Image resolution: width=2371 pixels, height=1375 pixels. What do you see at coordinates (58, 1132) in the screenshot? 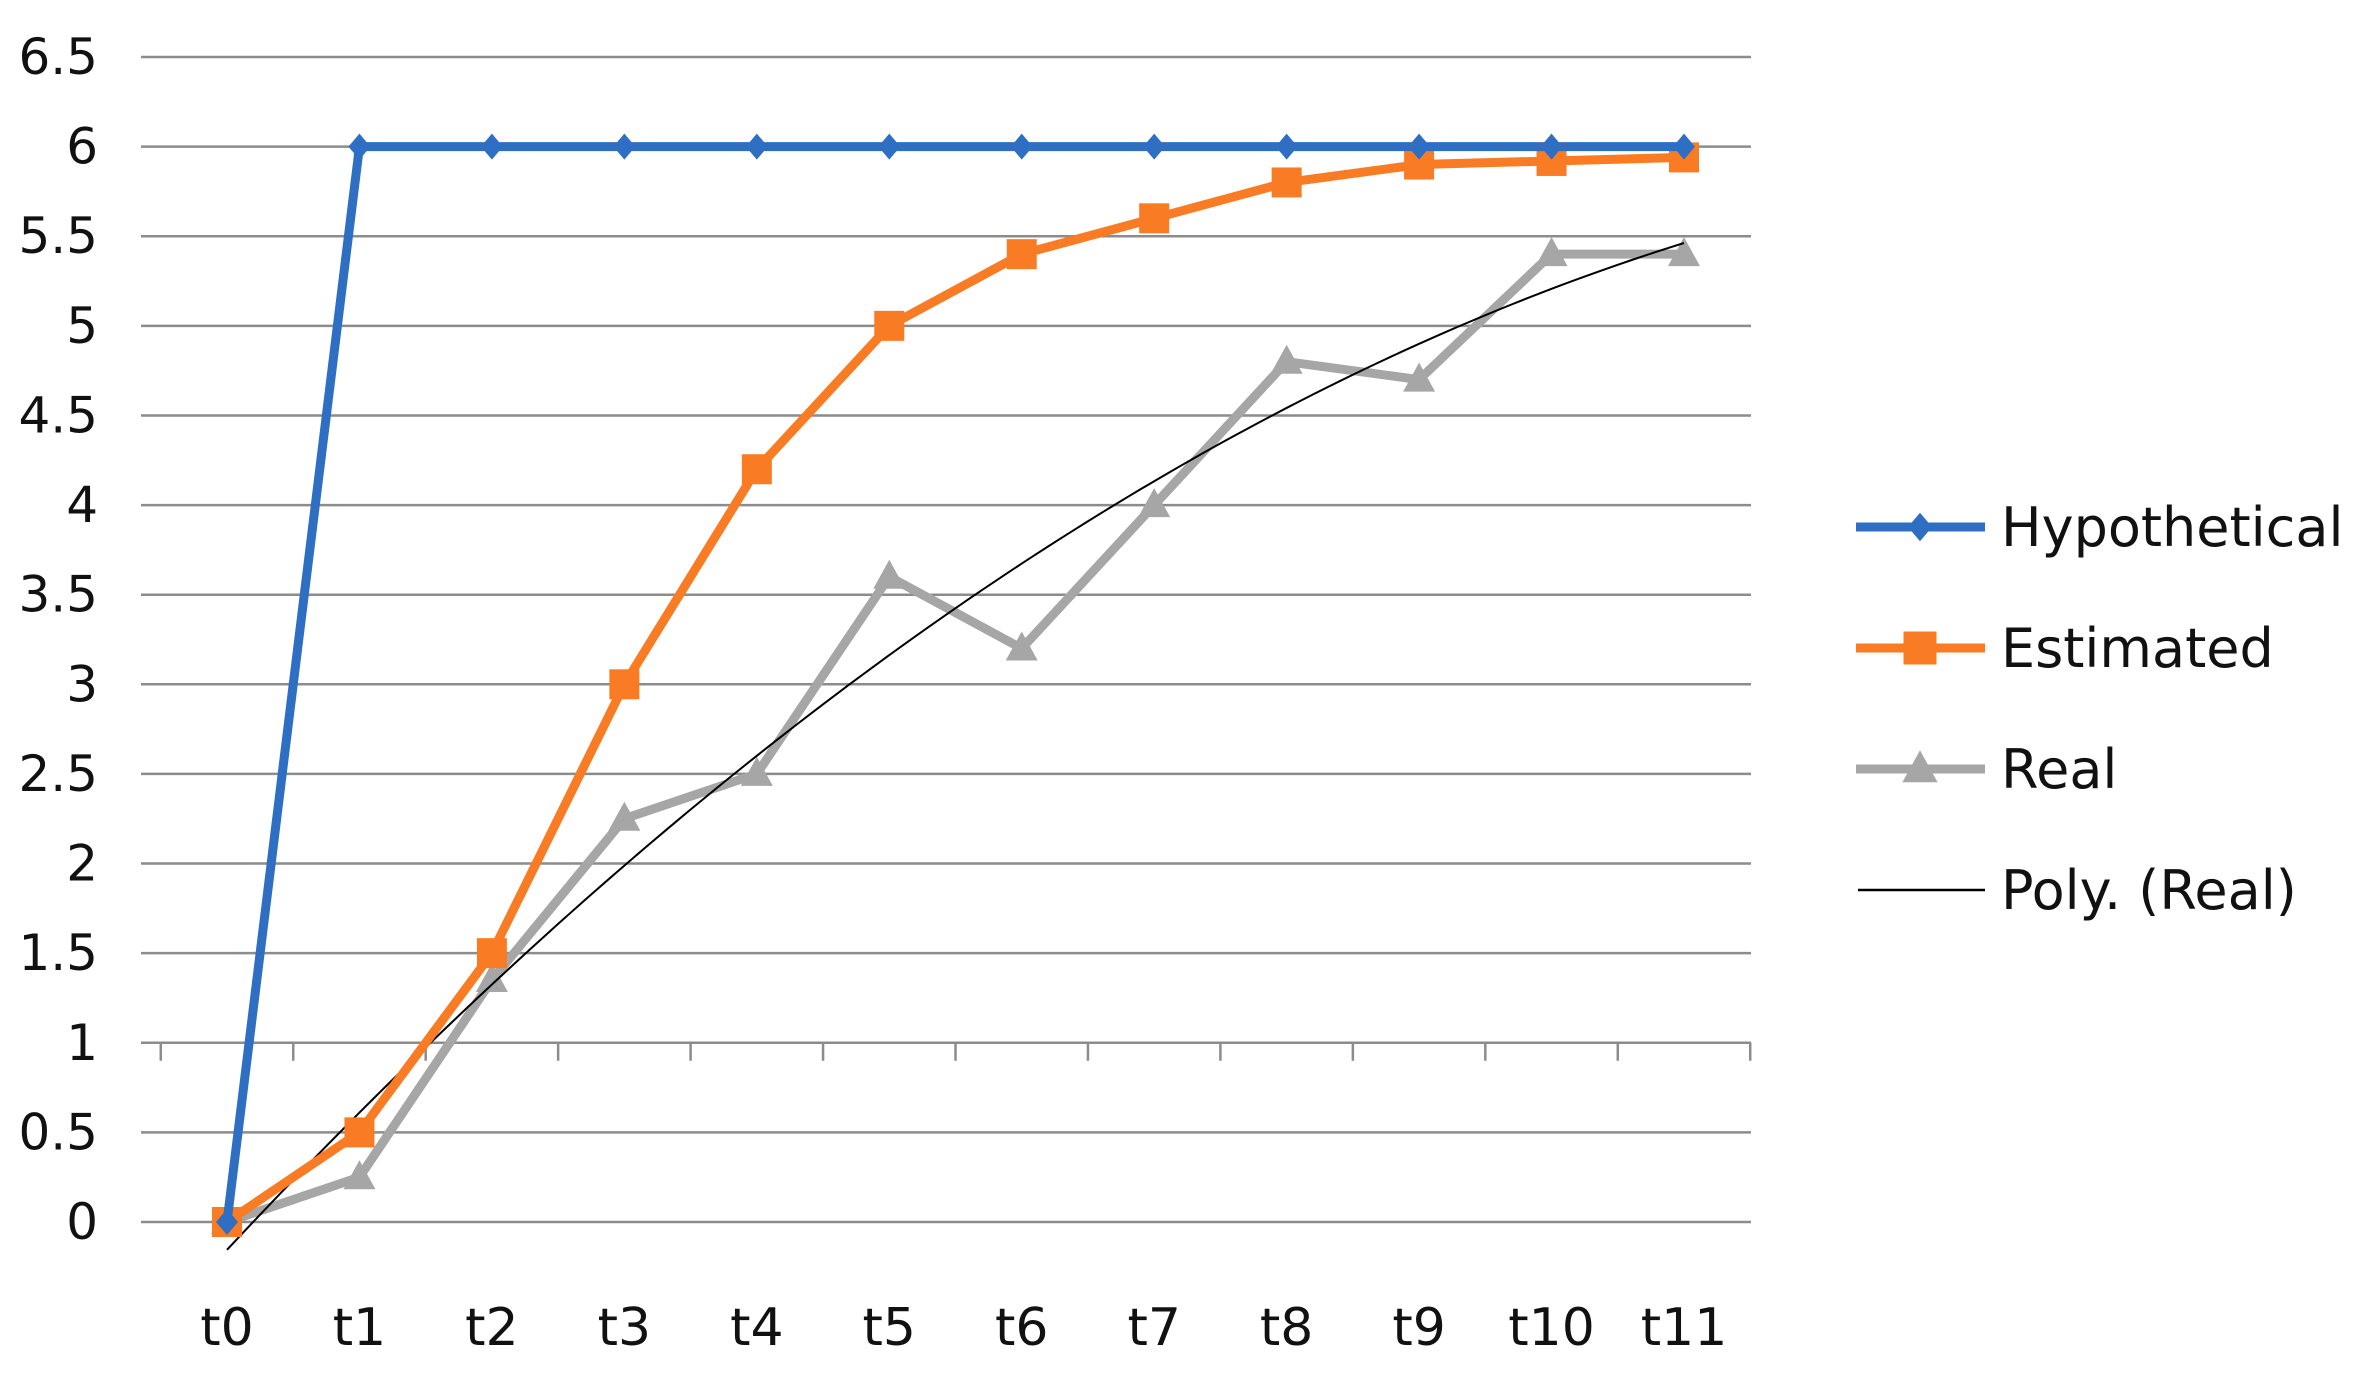
I see `y-tick-label: 0.5` at bounding box center [58, 1132].